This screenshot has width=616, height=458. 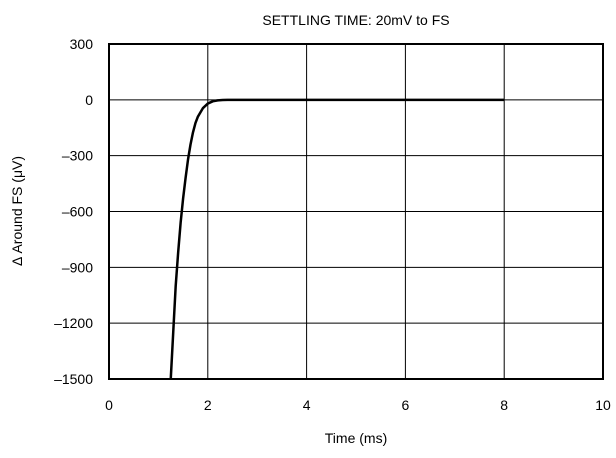 What do you see at coordinates (355, 20) in the screenshot?
I see `chart-title: SETTLING TIME: 20mV to FS` at bounding box center [355, 20].